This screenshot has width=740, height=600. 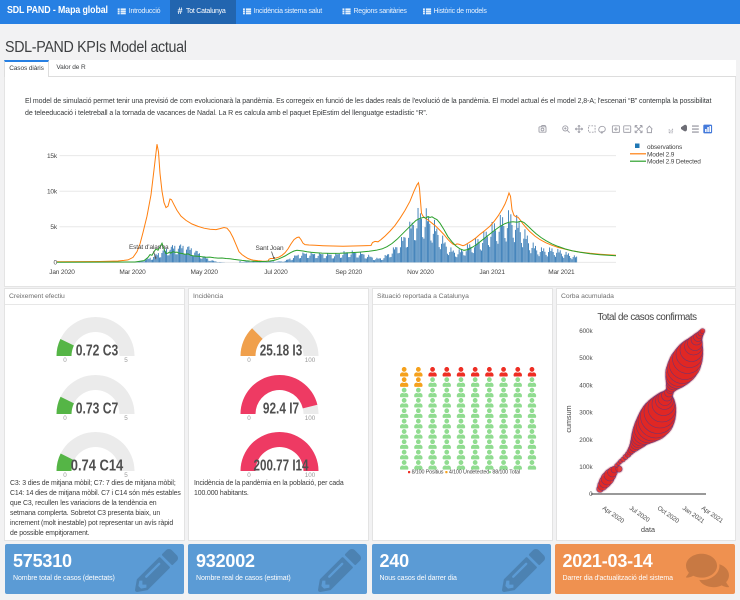 What do you see at coordinates (97, 466) in the screenshot?
I see `svg-text: 0.74 C14` at bounding box center [97, 466].